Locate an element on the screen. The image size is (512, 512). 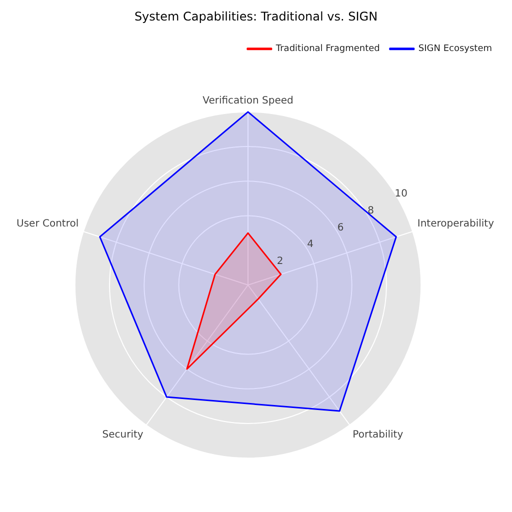
y-tick-label: 4 is located at coordinates (310, 244).